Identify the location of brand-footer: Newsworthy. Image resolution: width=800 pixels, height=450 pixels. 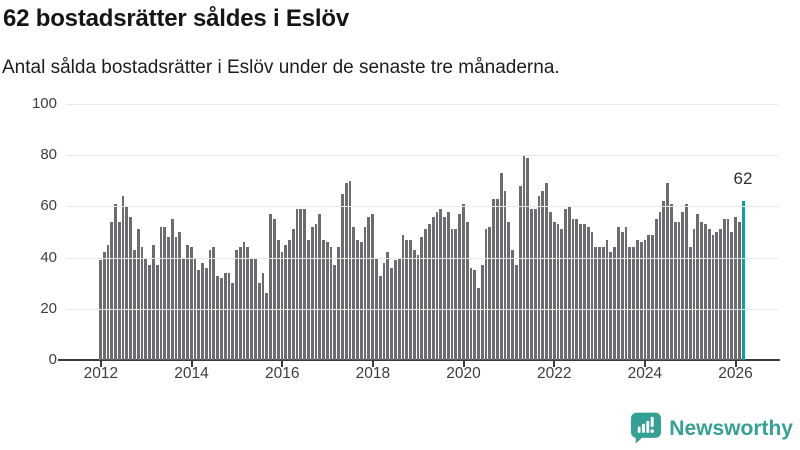
(712, 428).